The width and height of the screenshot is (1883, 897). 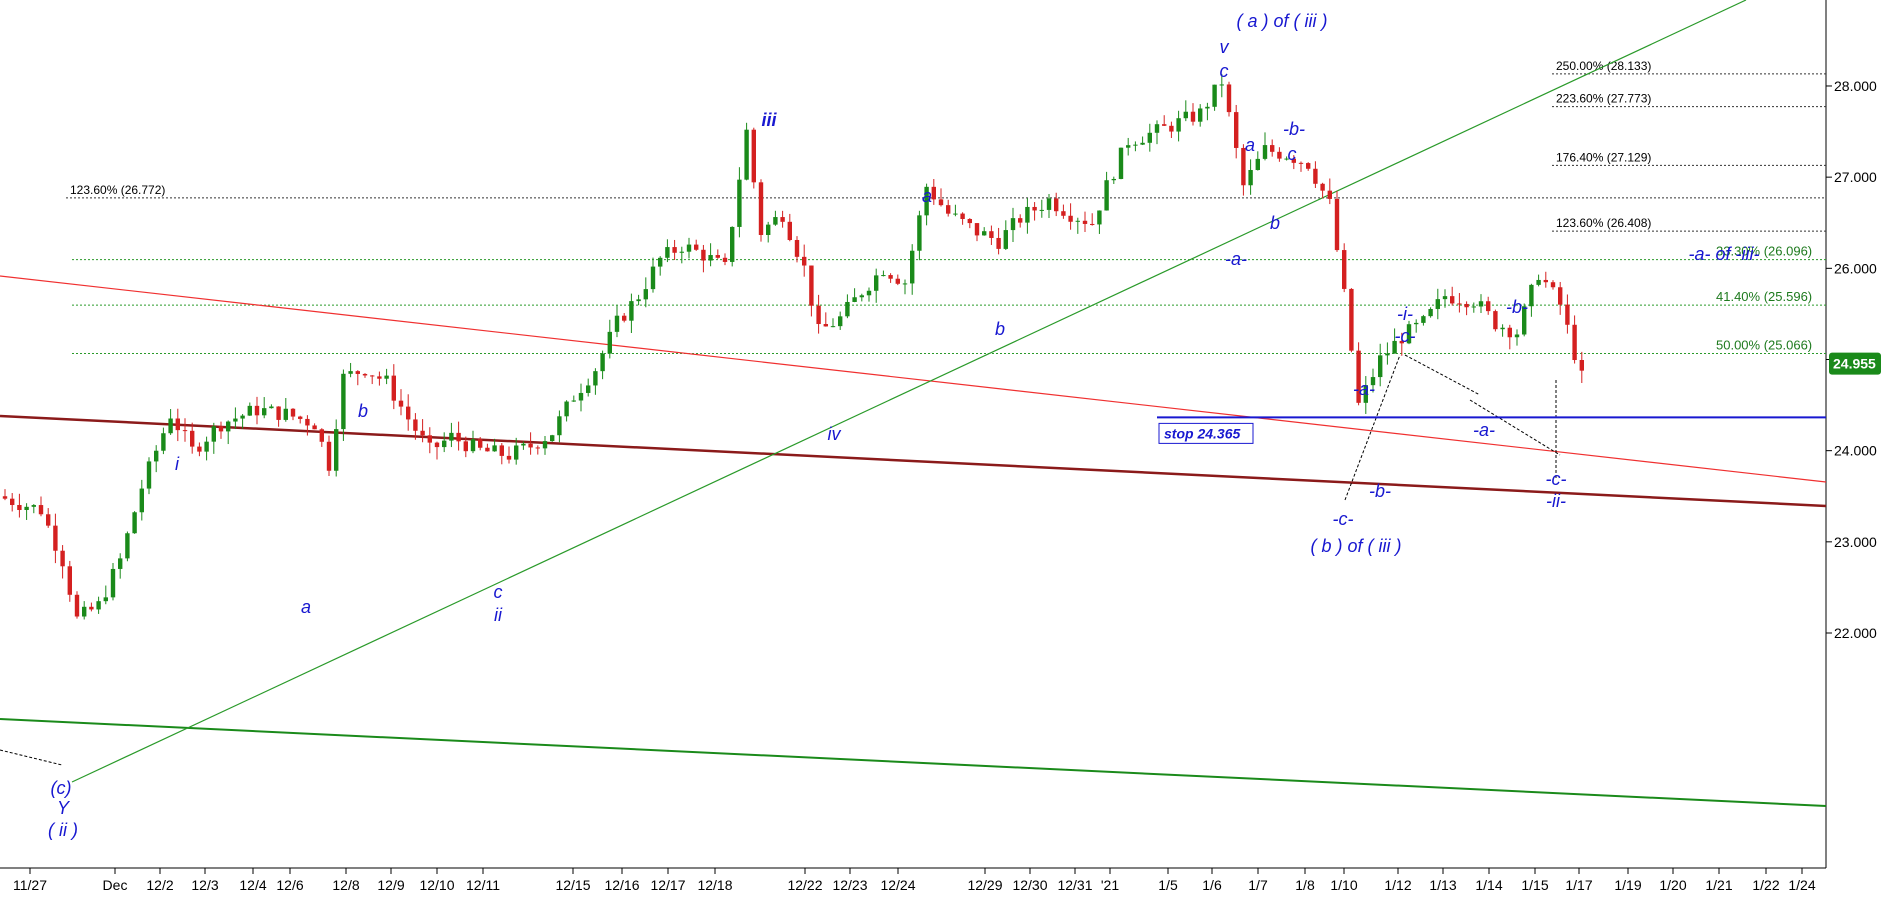 I want to click on stop-label-box, so click(x=1206, y=433).